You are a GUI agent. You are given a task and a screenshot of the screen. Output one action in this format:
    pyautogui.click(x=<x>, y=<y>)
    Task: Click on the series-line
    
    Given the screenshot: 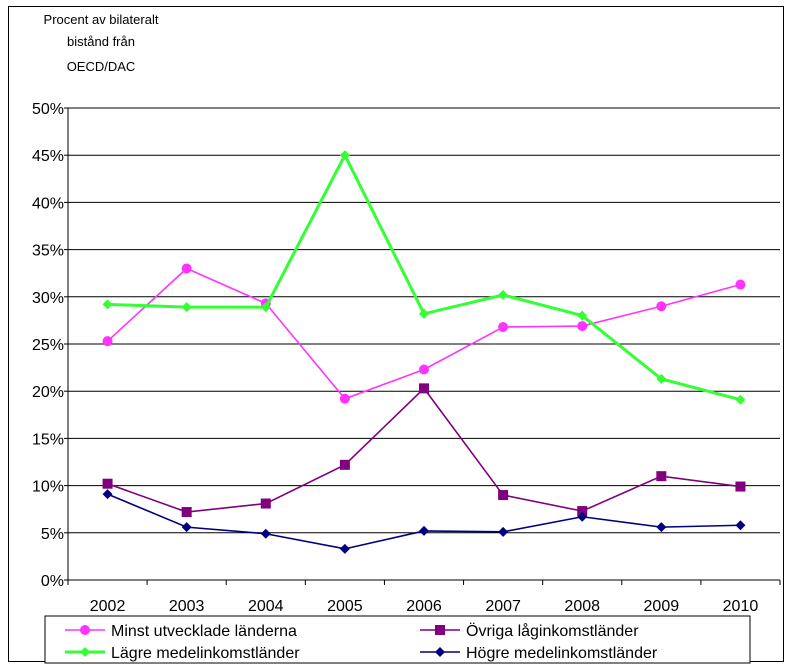 What is the action you would take?
    pyautogui.click(x=424, y=521)
    